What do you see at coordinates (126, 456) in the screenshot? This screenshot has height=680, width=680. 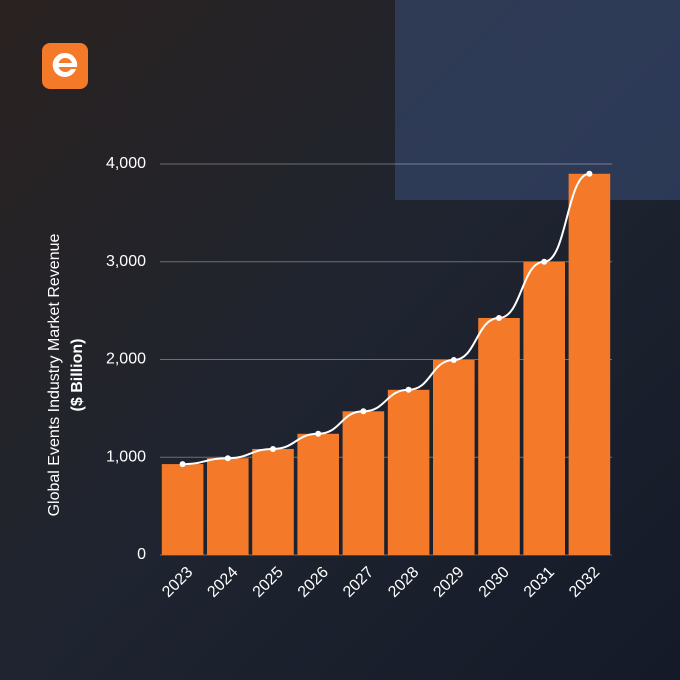 I see `y-tick-label: 1,000` at bounding box center [126, 456].